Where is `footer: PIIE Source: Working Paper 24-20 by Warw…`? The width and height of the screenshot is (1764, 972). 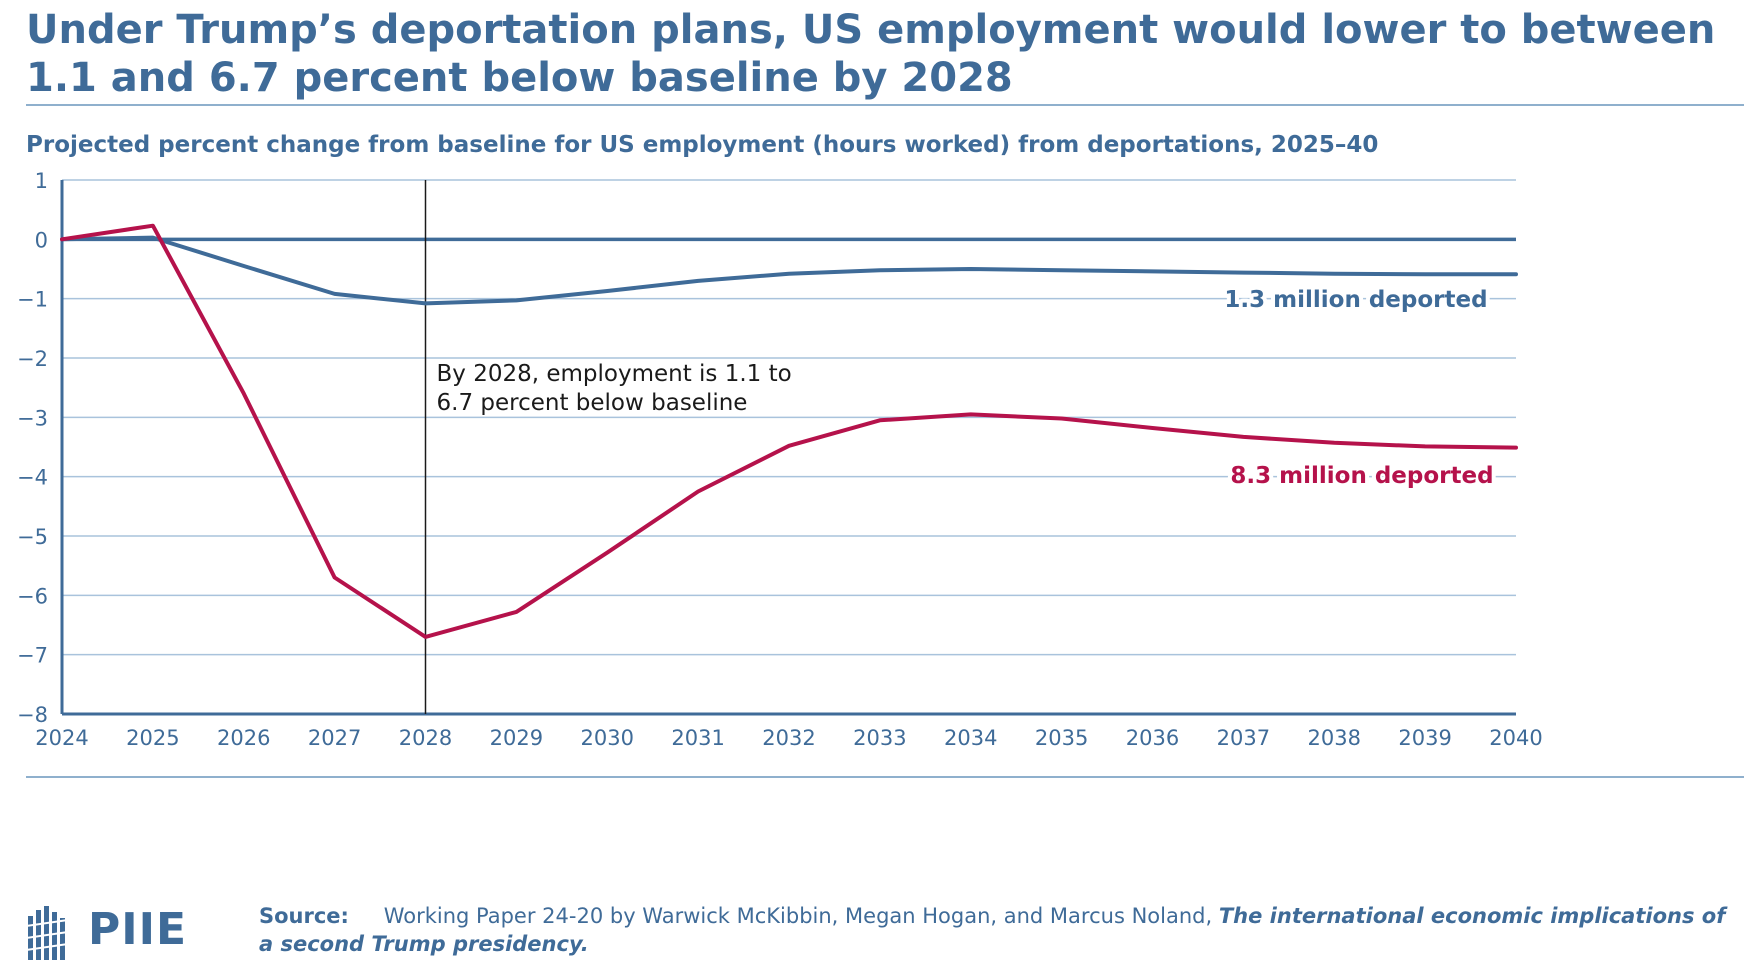 footer: PIIE Source: Working Paper 24-20 by Warw… is located at coordinates (882, 931).